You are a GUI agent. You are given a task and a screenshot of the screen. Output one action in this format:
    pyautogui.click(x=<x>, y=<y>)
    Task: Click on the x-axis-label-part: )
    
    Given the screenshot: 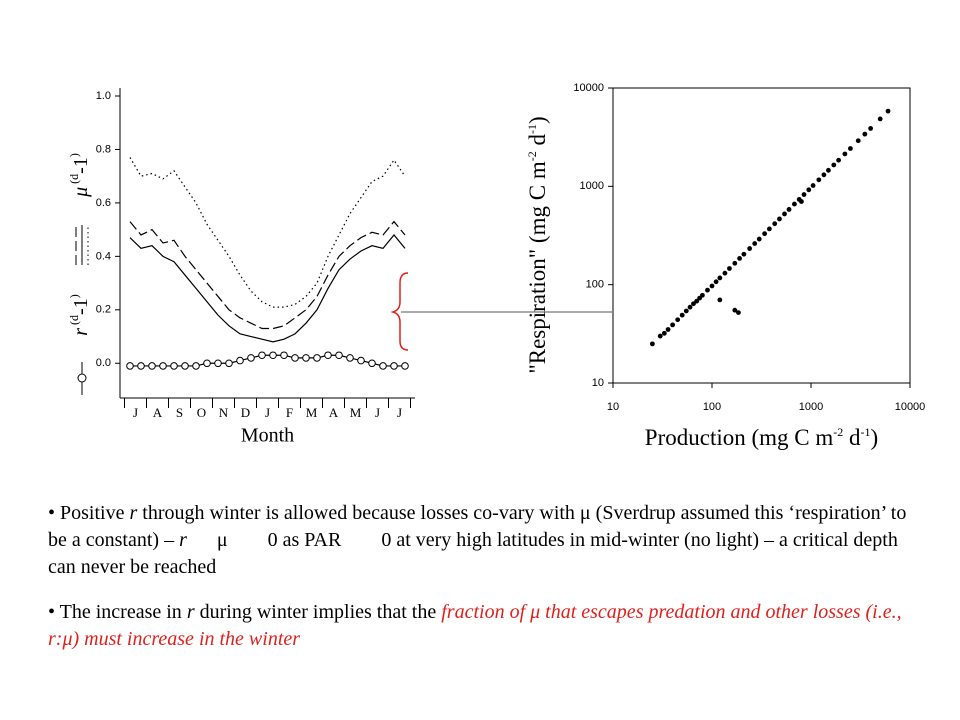 What is the action you would take?
    pyautogui.click(x=875, y=437)
    